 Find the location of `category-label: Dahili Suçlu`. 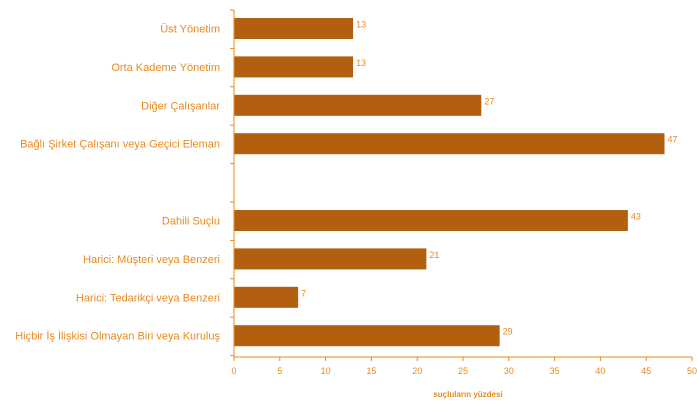

category-label: Dahili Suçlu is located at coordinates (191, 222).